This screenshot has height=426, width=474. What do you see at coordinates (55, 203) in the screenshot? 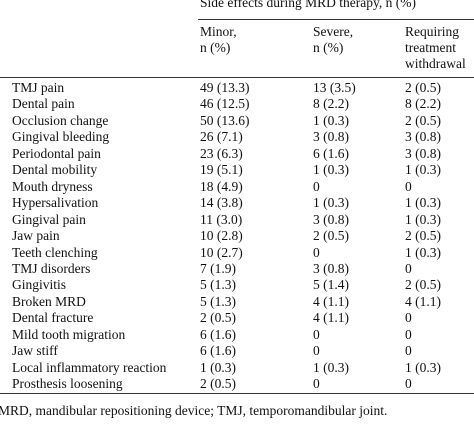
I see `row-label: Hypersalivation` at bounding box center [55, 203].